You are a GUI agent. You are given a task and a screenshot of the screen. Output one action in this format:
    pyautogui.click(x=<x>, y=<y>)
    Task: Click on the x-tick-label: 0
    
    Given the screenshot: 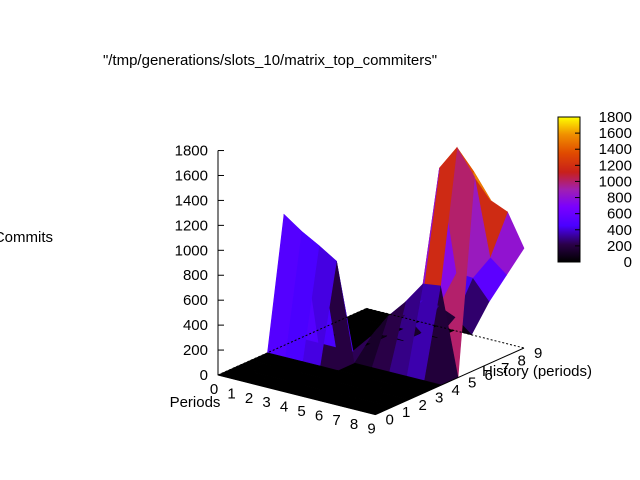 What is the action you would take?
    pyautogui.click(x=214, y=389)
    